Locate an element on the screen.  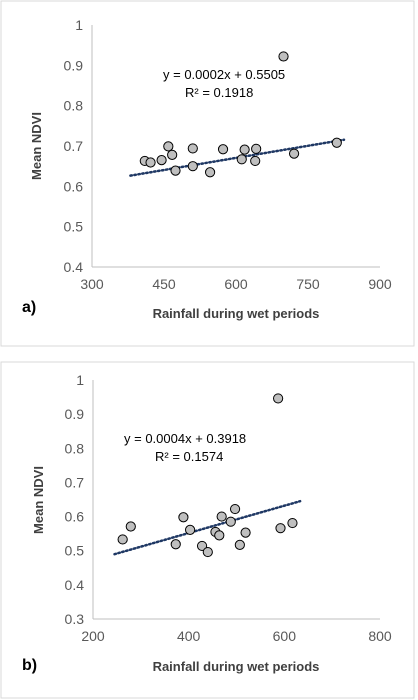
panel-a-points is located at coordinates (240, 114).